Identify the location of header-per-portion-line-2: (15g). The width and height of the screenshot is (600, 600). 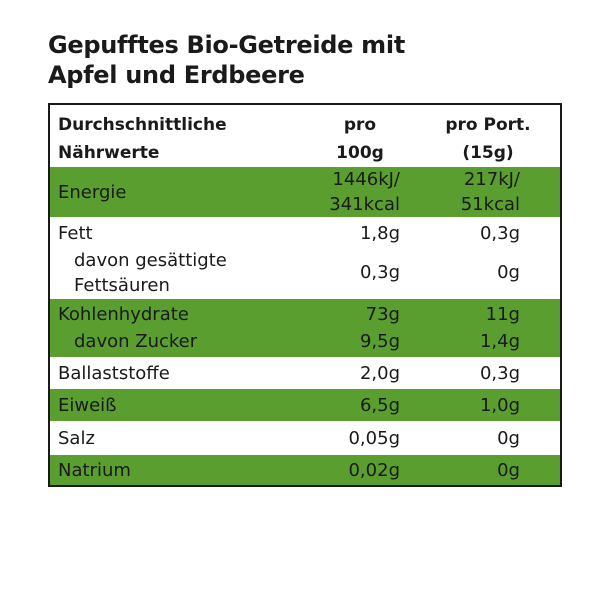
(488, 153).